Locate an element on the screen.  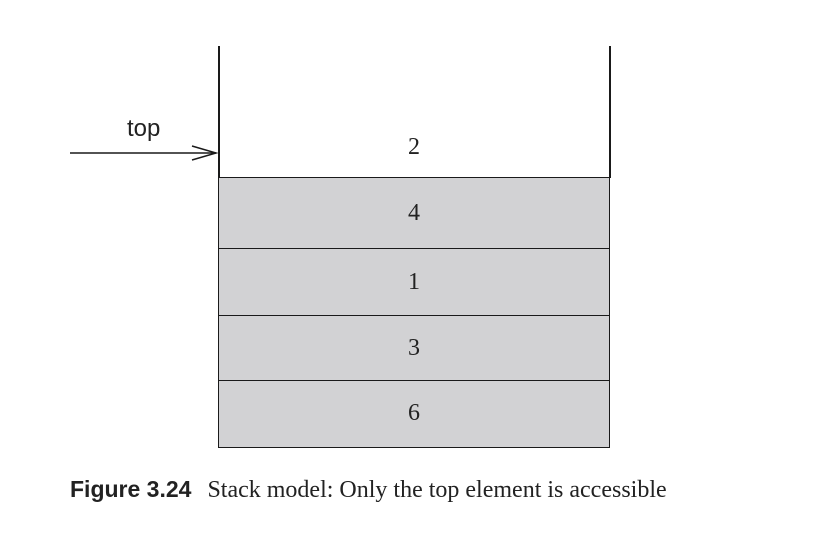
stack-cell: 3 is located at coordinates (414, 347).